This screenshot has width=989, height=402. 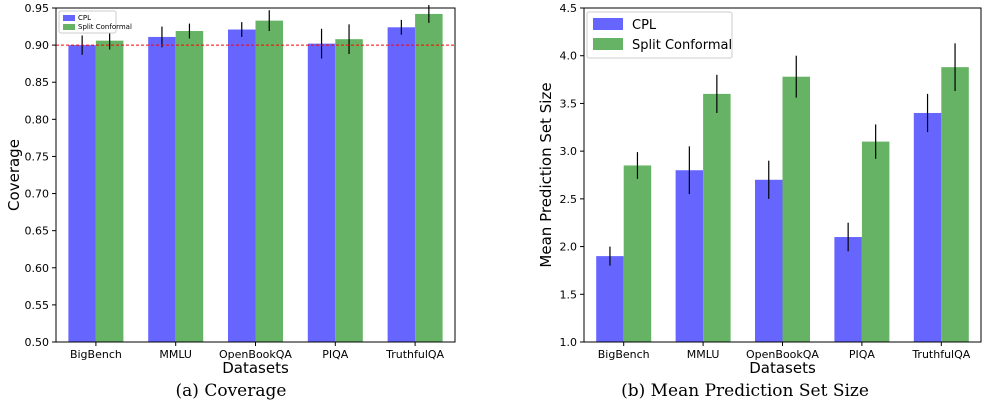 I want to click on y-tick-label: 0.75, so click(x=37, y=156).